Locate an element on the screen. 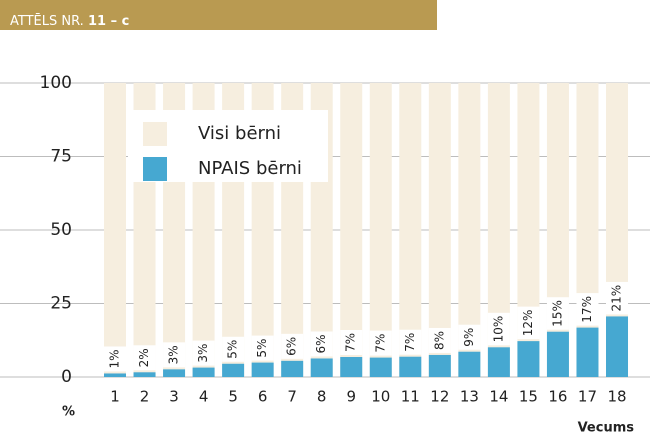 This screenshot has width=650, height=437. x-tick-label: 15 is located at coordinates (528, 397).